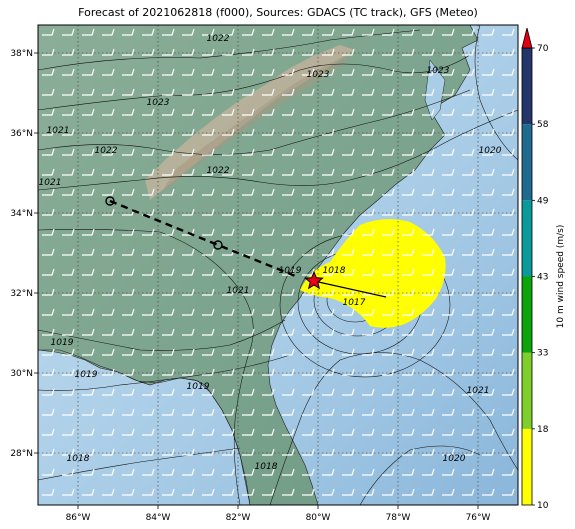 This screenshot has height=529, width=575. I want to click on lat-tick-label: 32°N, so click(21, 294).